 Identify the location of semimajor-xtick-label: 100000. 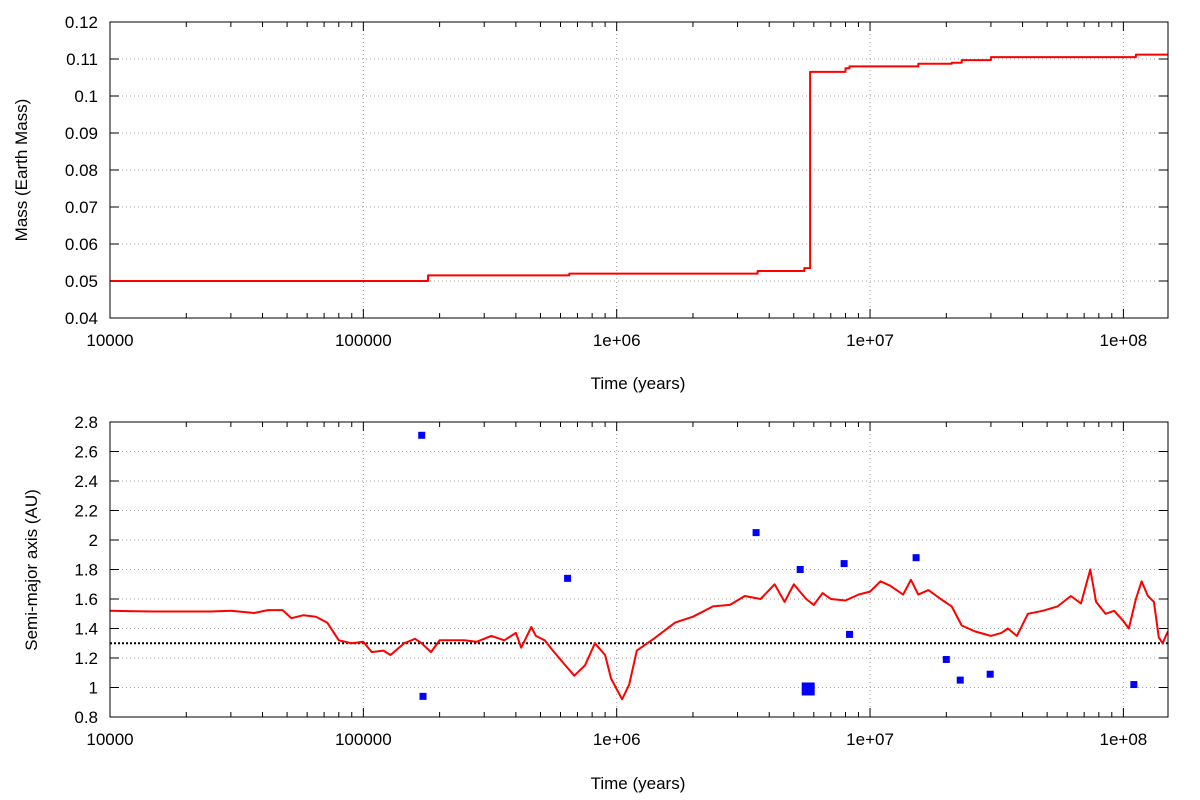
(363, 739).